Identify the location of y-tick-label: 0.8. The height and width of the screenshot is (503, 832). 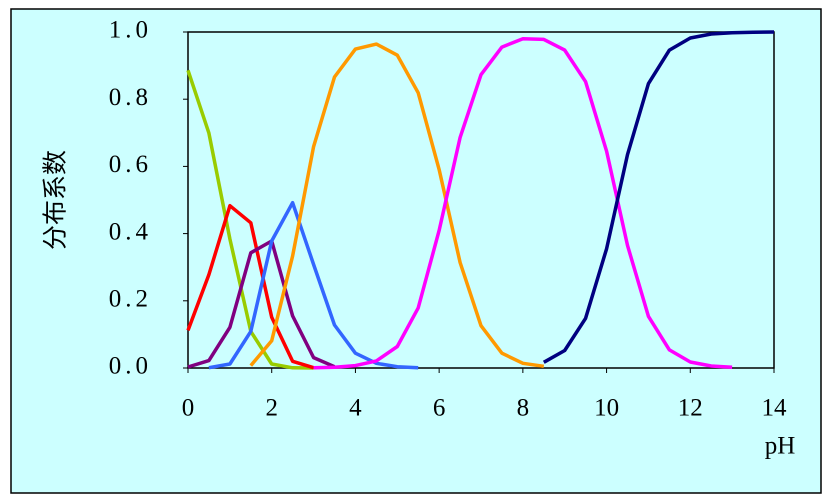
(130, 97).